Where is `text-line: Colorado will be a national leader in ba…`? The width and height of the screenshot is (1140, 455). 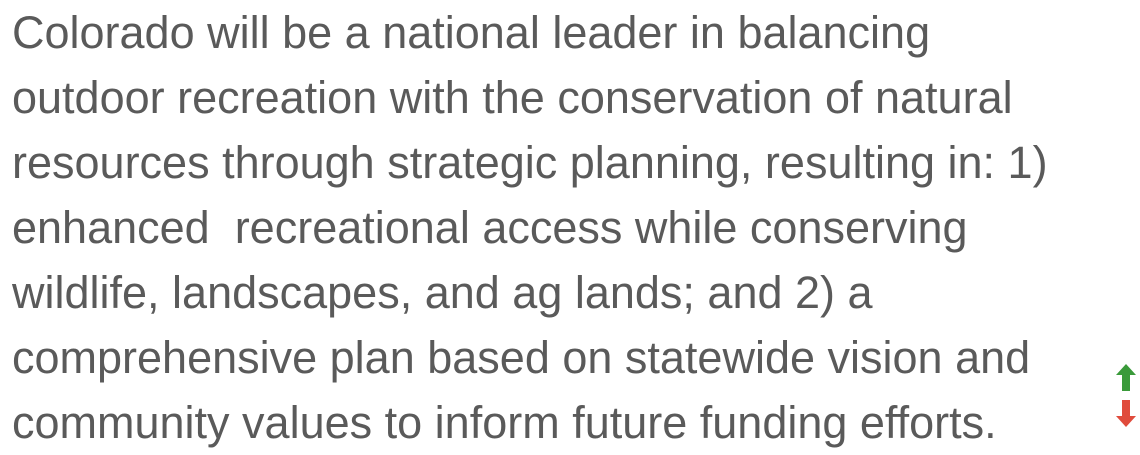 text-line: Colorado will be a national leader in ba… is located at coordinates (471, 32).